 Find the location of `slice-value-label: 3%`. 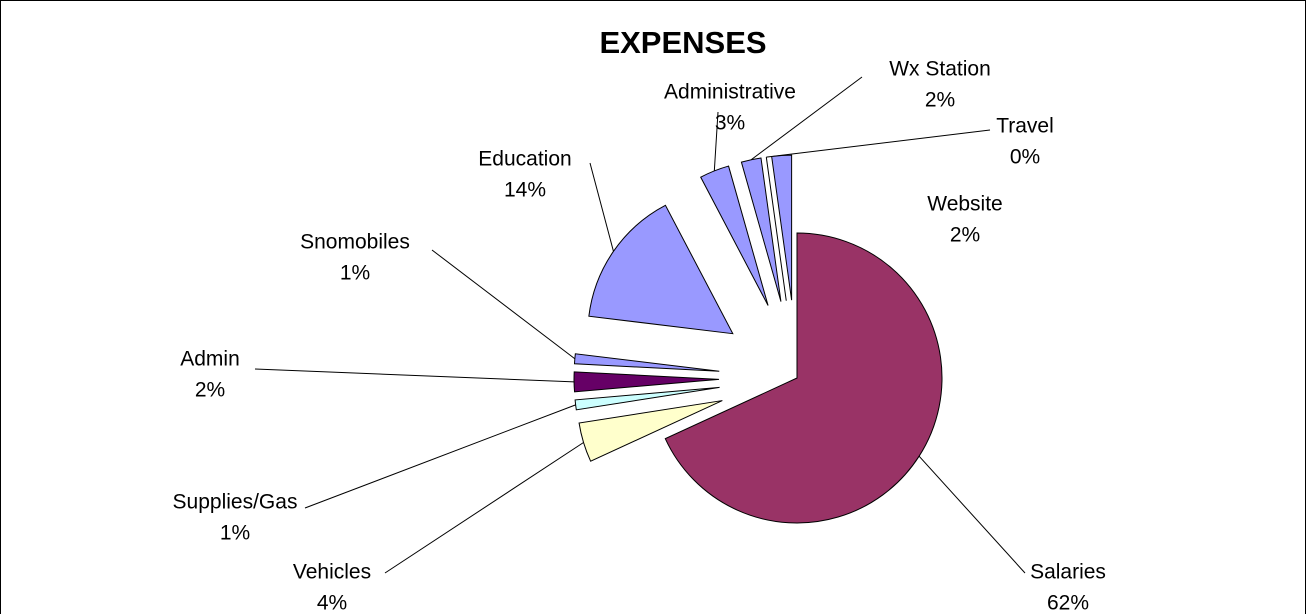

slice-value-label: 3% is located at coordinates (730, 123).